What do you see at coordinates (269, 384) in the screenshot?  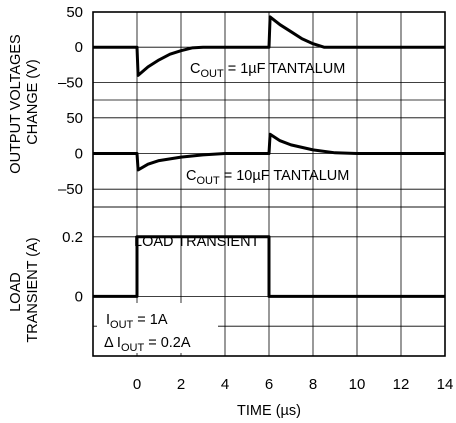 I see `x-tick-label: 6` at bounding box center [269, 384].